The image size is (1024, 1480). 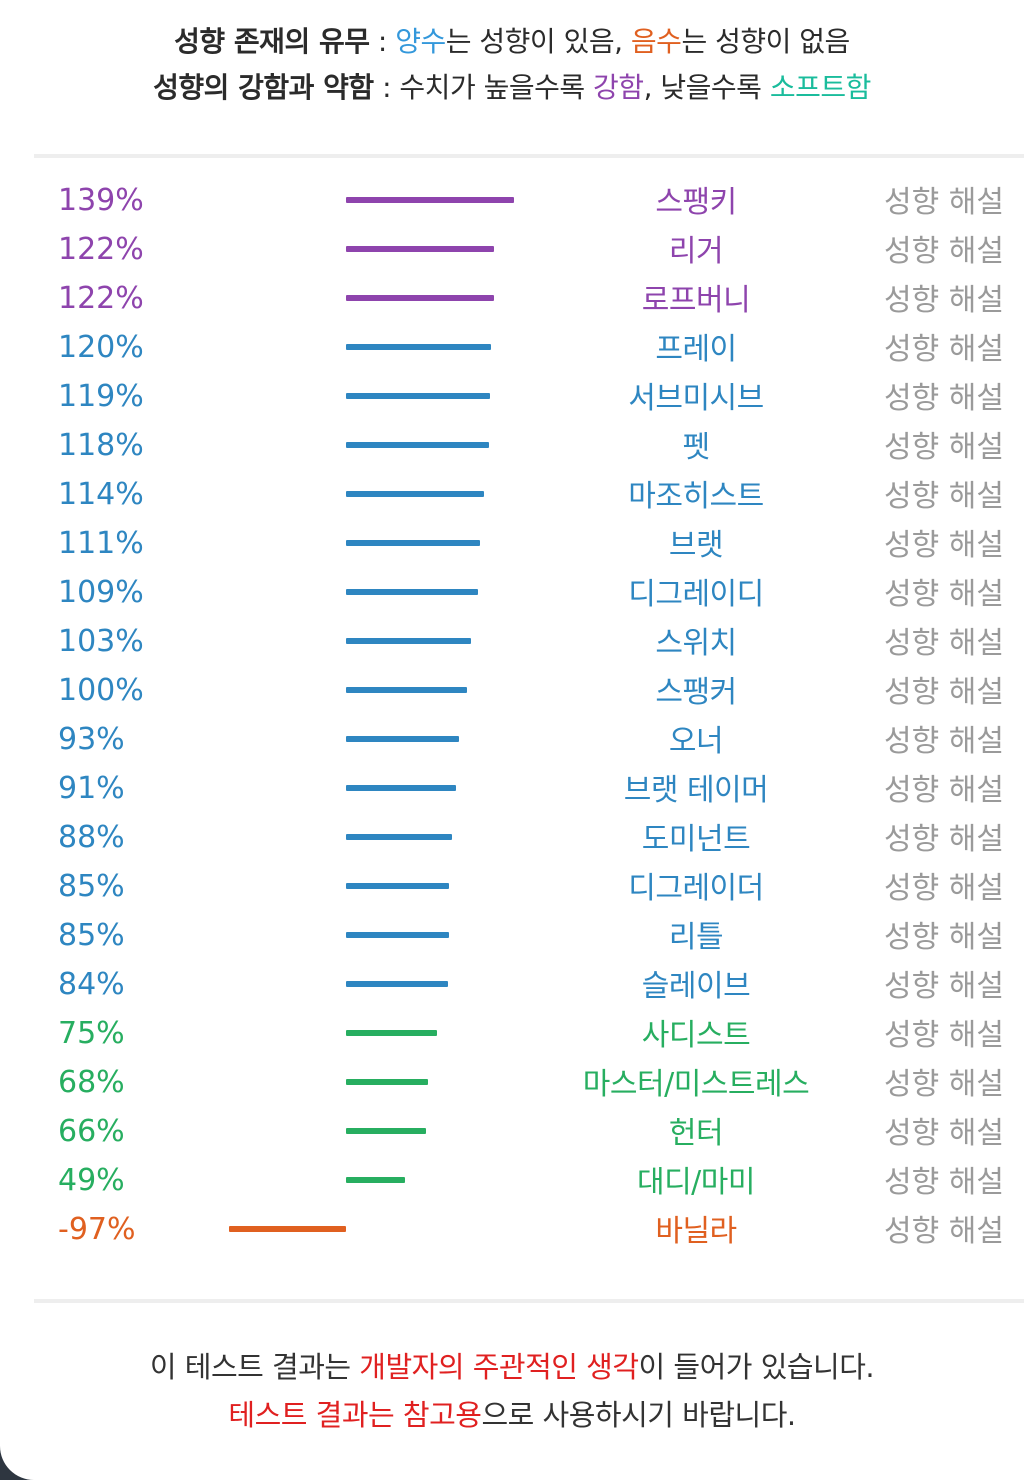 I want to click on category-label: 스위치, so click(x=696, y=643).